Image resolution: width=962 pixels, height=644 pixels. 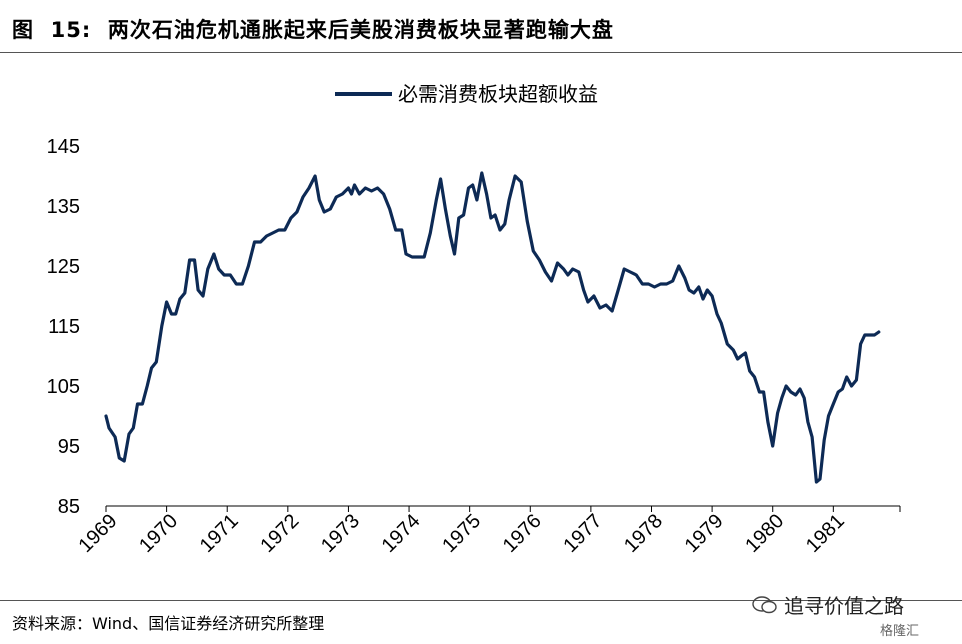 What do you see at coordinates (825, 533) in the screenshot?
I see `x-tick-label: 1981` at bounding box center [825, 533].